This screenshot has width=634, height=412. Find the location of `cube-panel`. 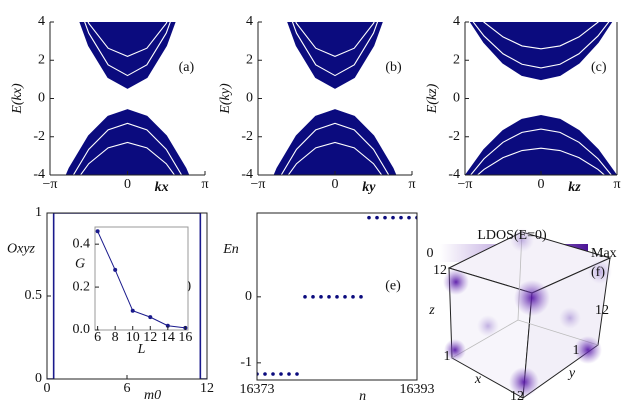

cube-panel is located at coordinates (526, 314).